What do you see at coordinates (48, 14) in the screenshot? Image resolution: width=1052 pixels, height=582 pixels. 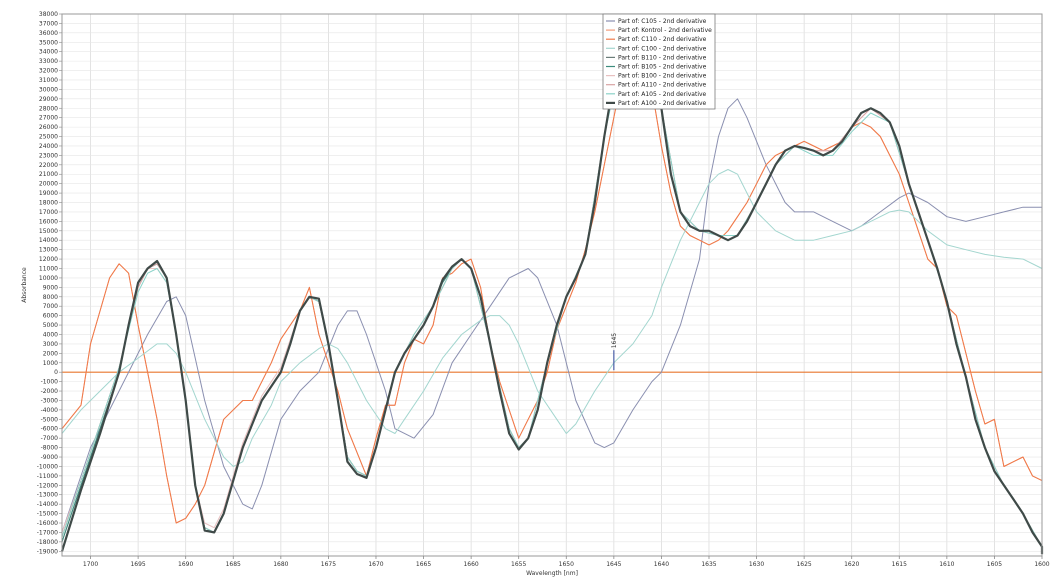 I see `y-tick-label: 38000` at bounding box center [48, 14].